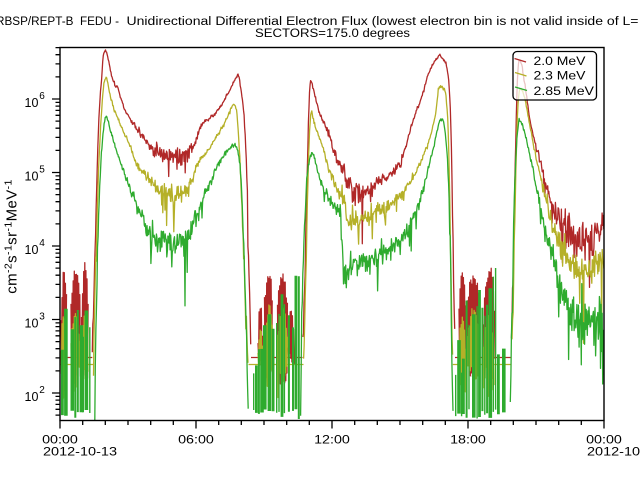 The height and width of the screenshot is (480, 640). What do you see at coordinates (613, 453) in the screenshot?
I see `svg-text: 2012-10-14` at bounding box center [613, 453].